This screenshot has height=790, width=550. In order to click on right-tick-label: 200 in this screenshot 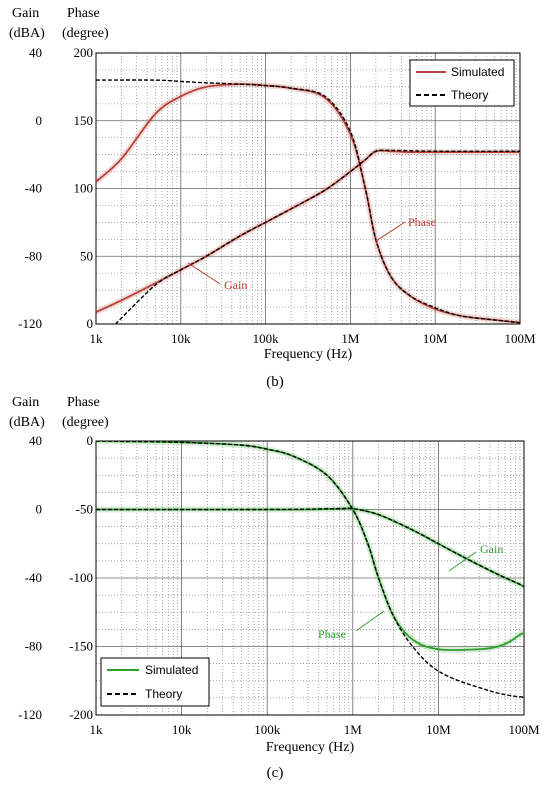, I will do `click(84, 52)`.